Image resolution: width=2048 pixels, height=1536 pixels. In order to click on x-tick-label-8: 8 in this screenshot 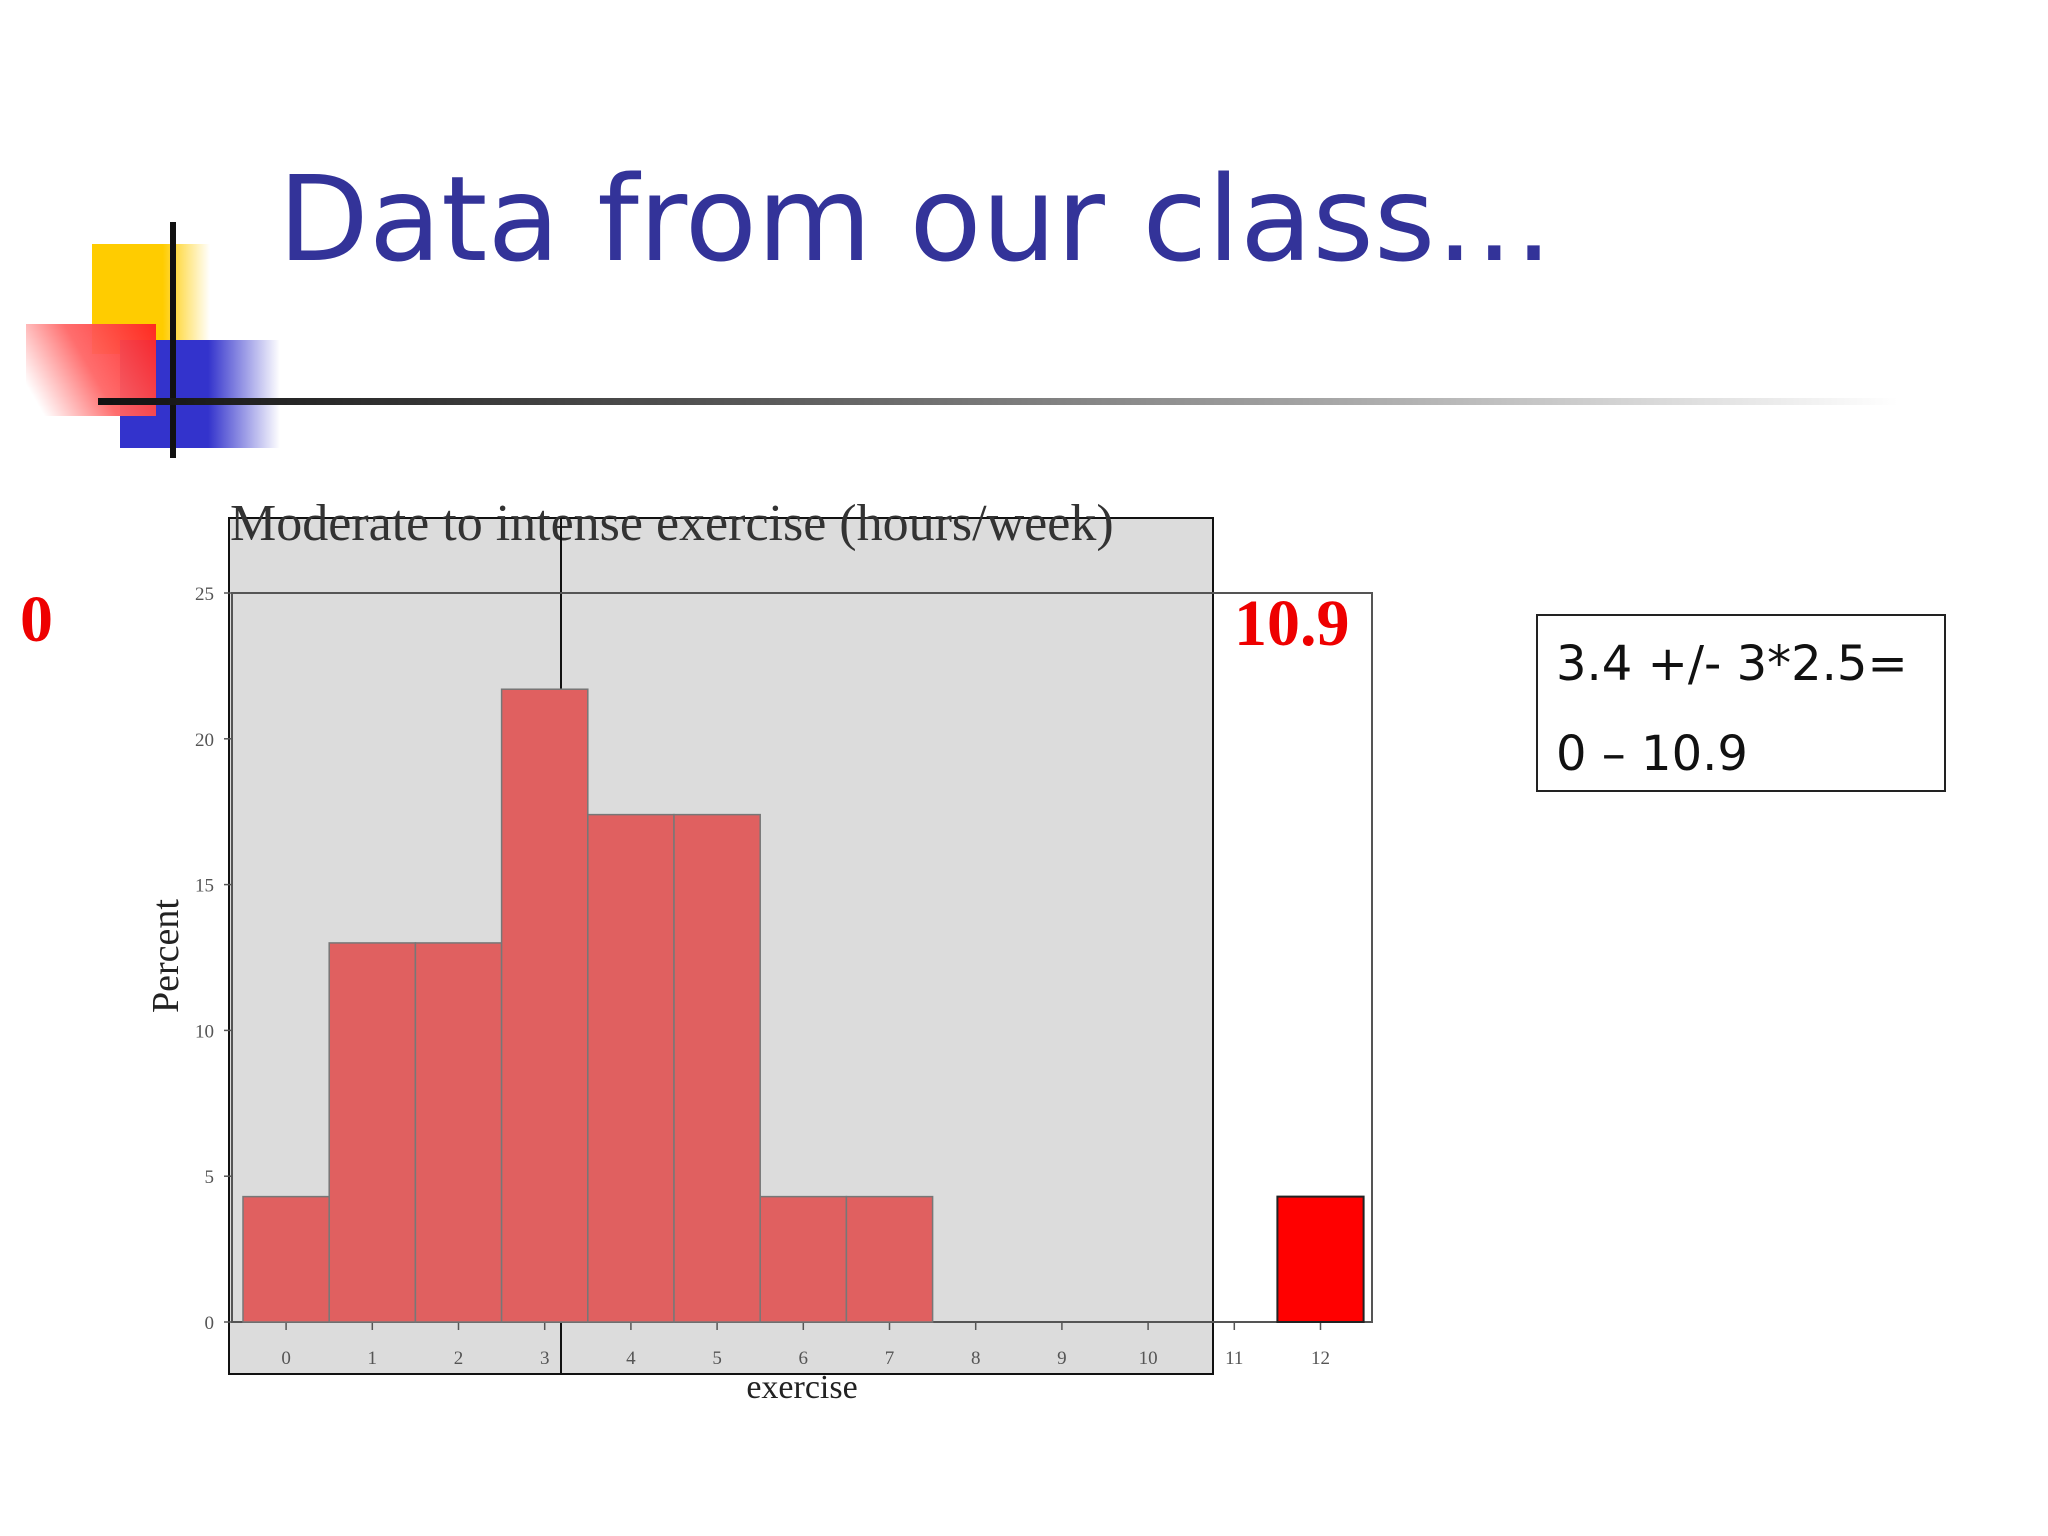, I will do `click(976, 1358)`.